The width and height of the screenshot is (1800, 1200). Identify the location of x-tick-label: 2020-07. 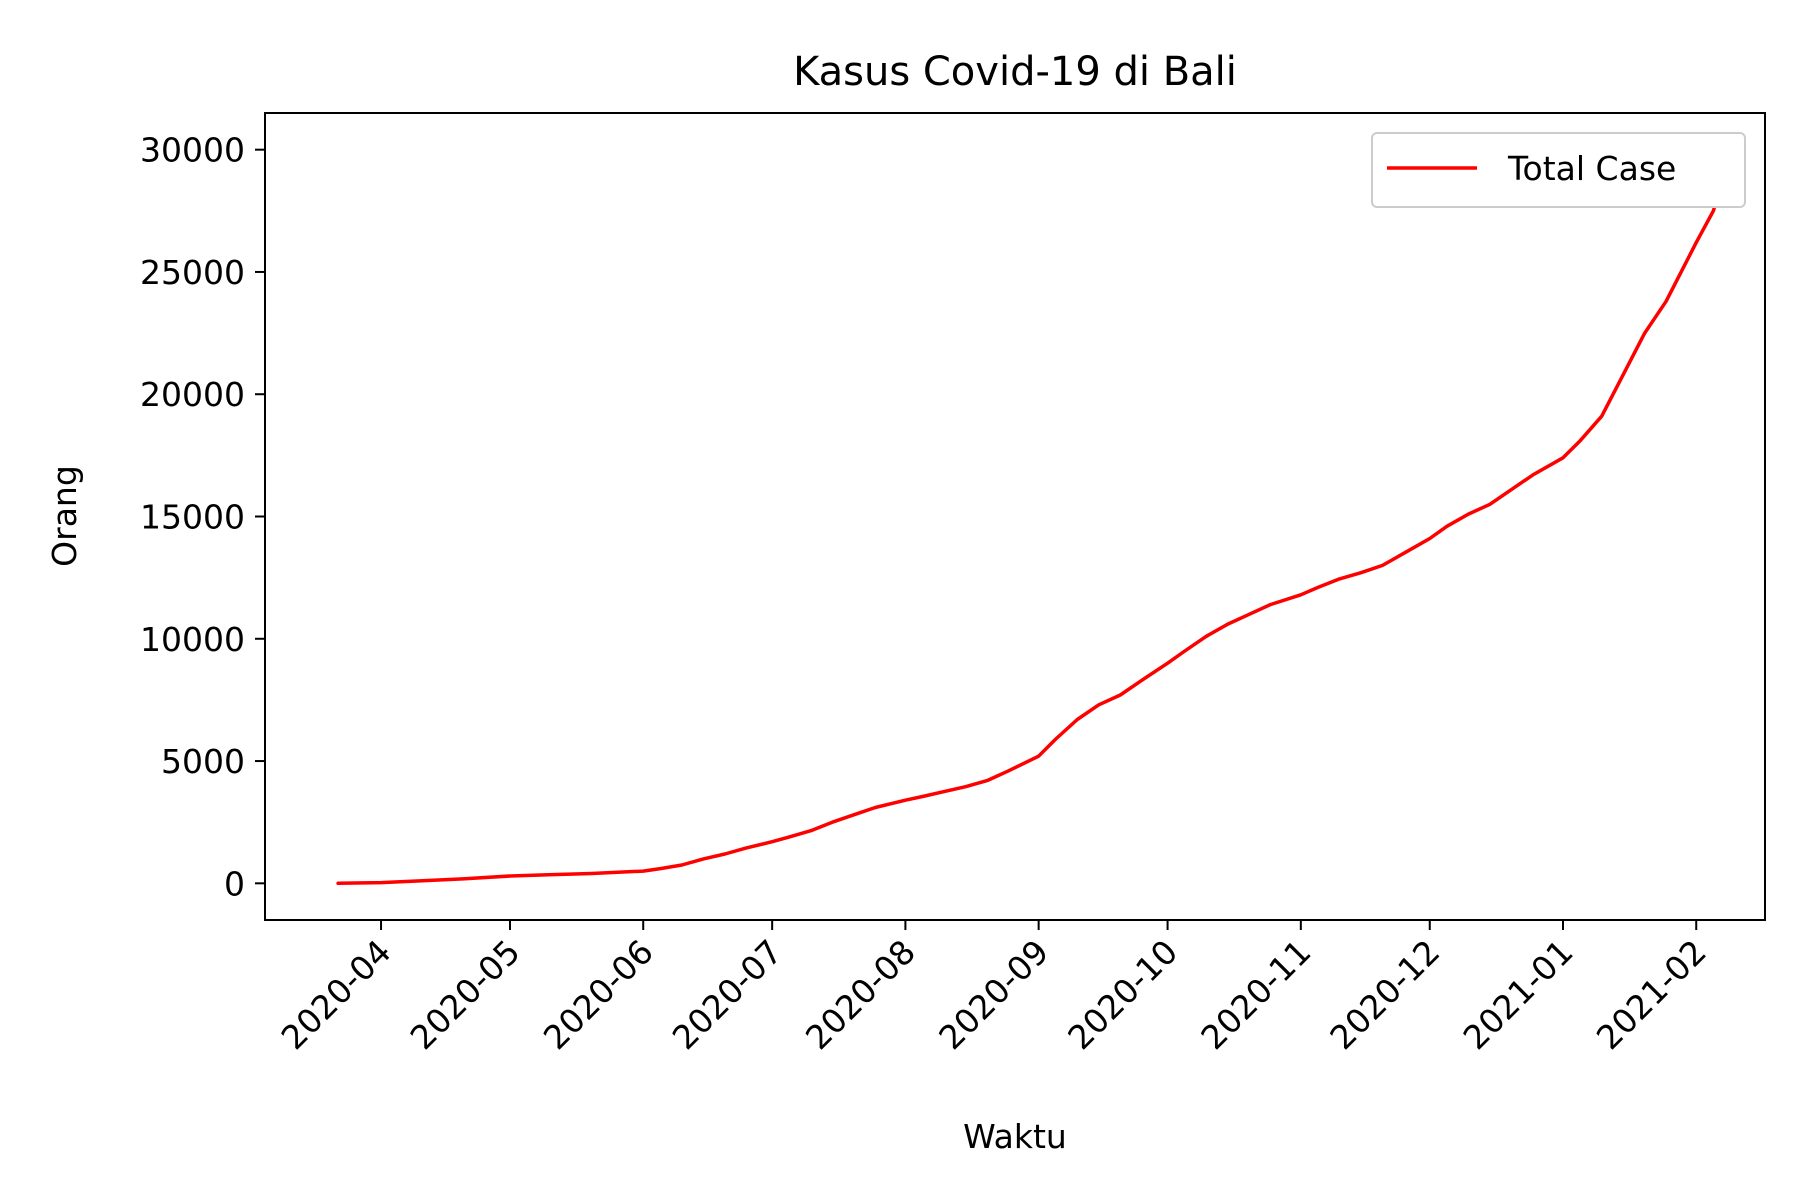
(727, 994).